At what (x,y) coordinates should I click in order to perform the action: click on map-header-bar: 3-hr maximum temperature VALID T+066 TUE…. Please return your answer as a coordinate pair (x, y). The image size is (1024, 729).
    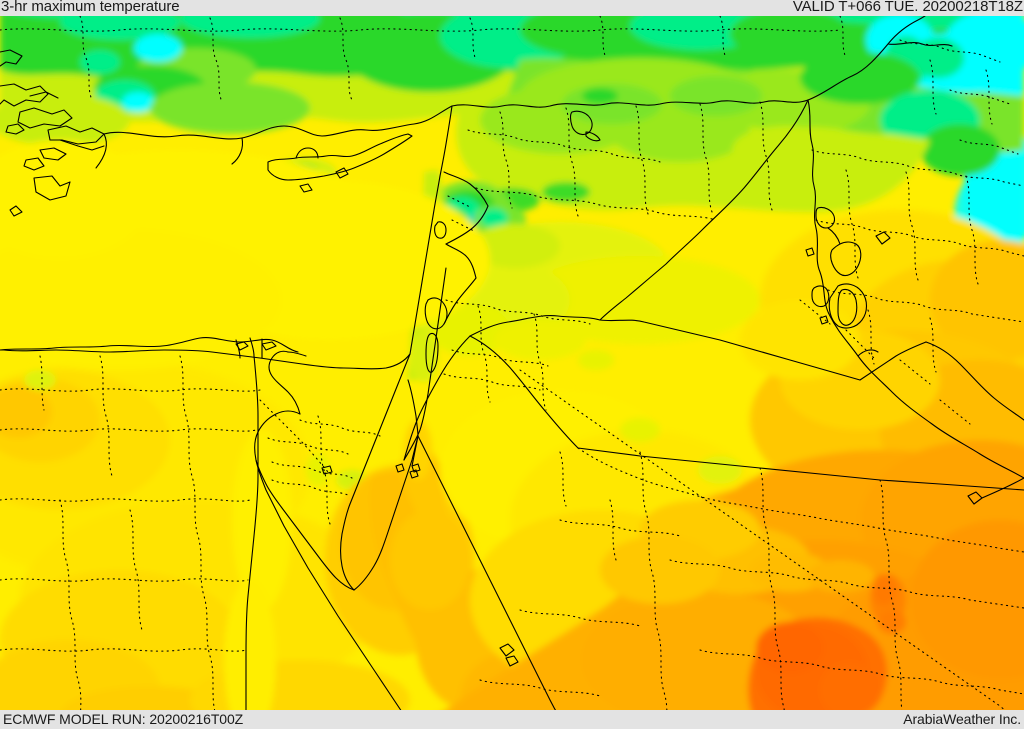
    Looking at the image, I should click on (512, 8).